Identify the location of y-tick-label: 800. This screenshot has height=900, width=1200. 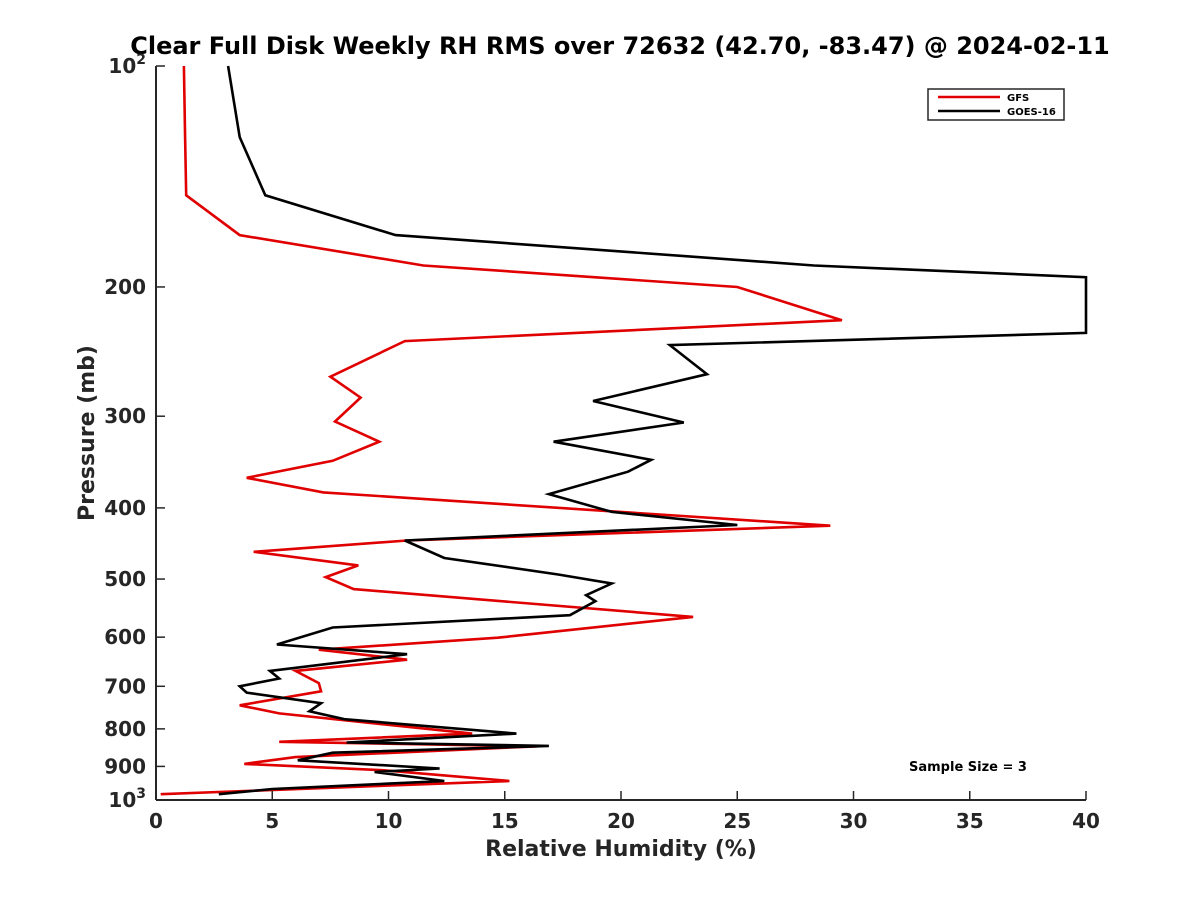
(125, 729).